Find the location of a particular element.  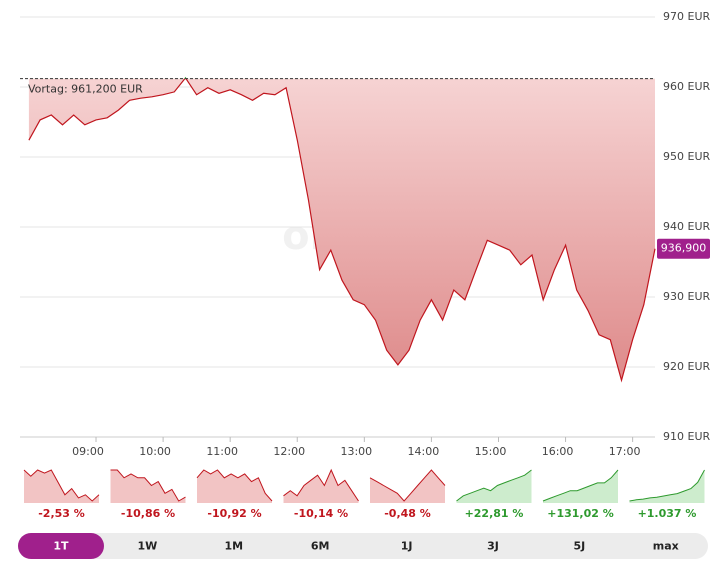

period-tab: 1T is located at coordinates (61, 546).